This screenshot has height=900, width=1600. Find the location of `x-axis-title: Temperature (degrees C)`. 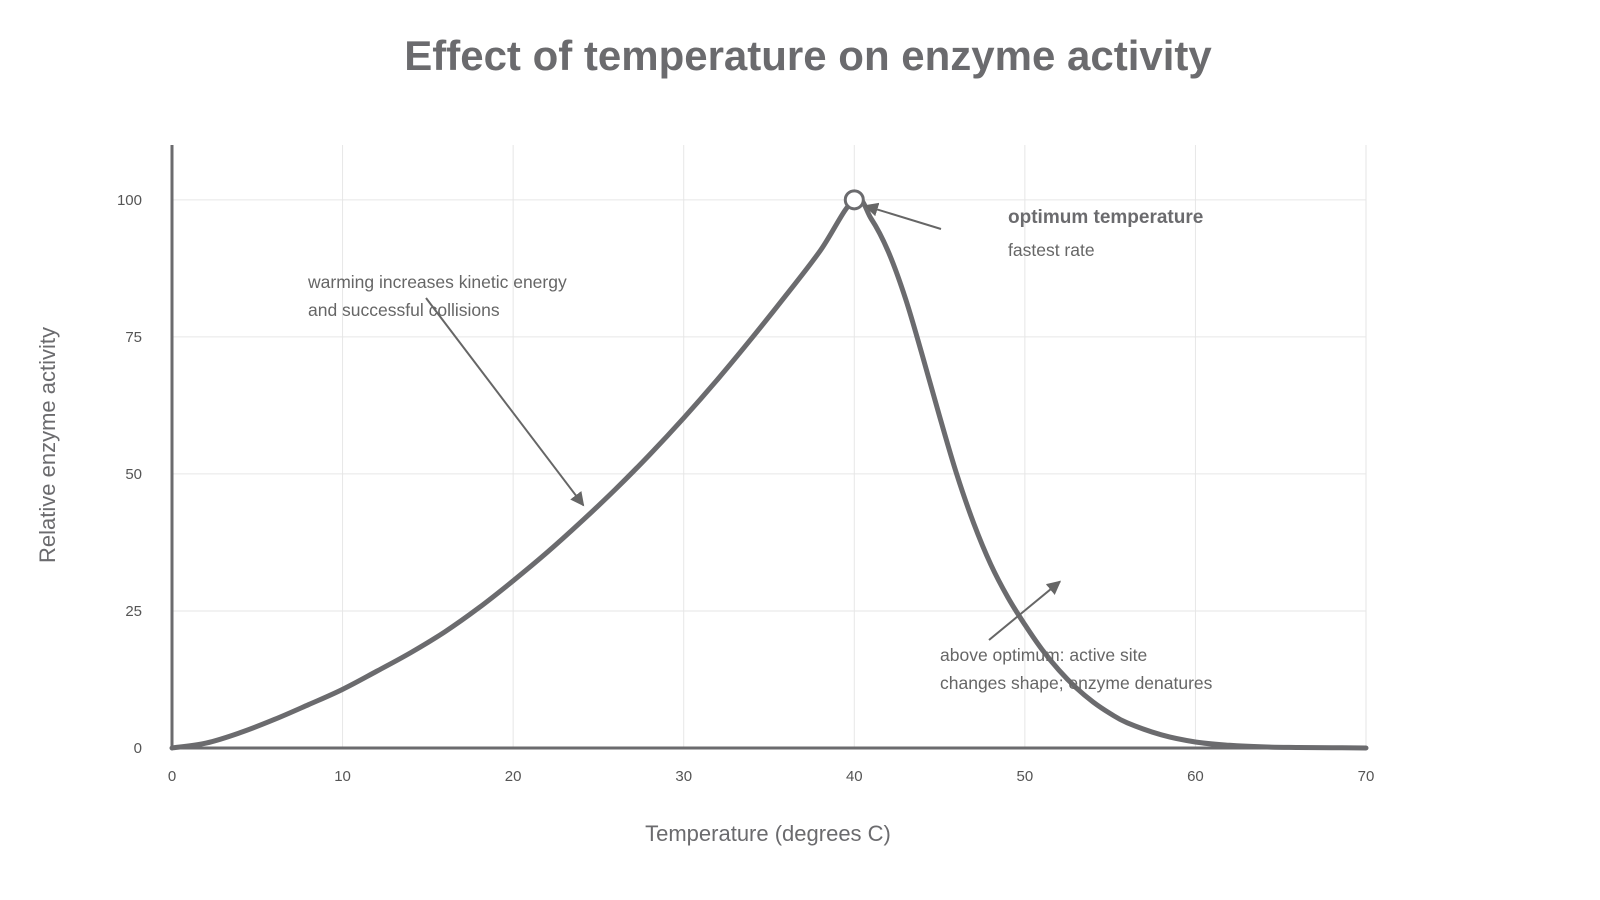

x-axis-title: Temperature (degrees C) is located at coordinates (768, 833).